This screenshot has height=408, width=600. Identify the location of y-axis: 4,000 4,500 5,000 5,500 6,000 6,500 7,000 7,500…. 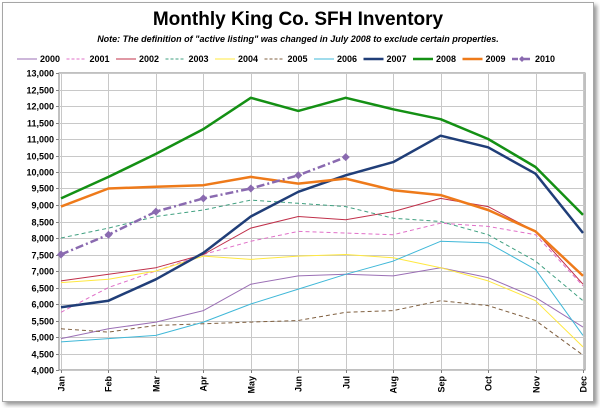
(42, 222).